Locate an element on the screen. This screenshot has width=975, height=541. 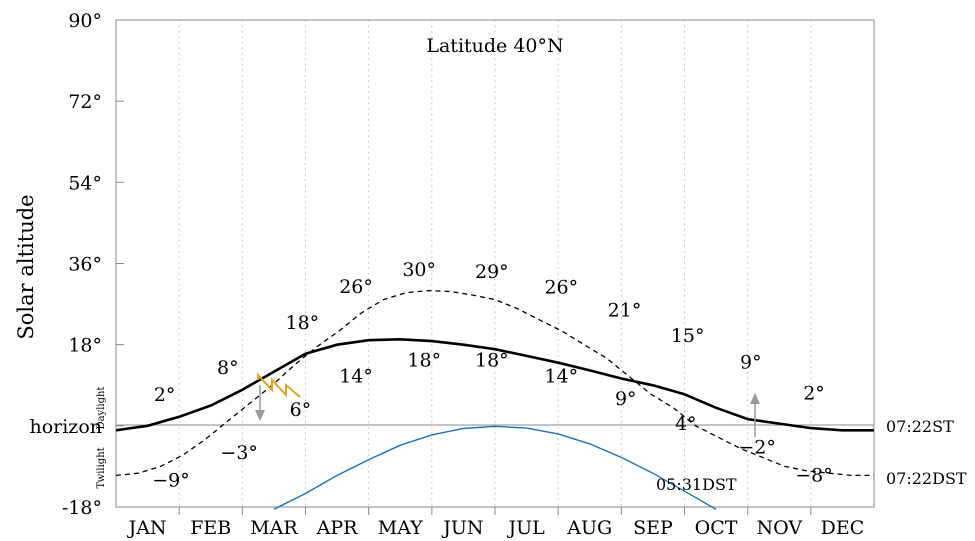
daylight-label: Daylight is located at coordinates (101, 408).